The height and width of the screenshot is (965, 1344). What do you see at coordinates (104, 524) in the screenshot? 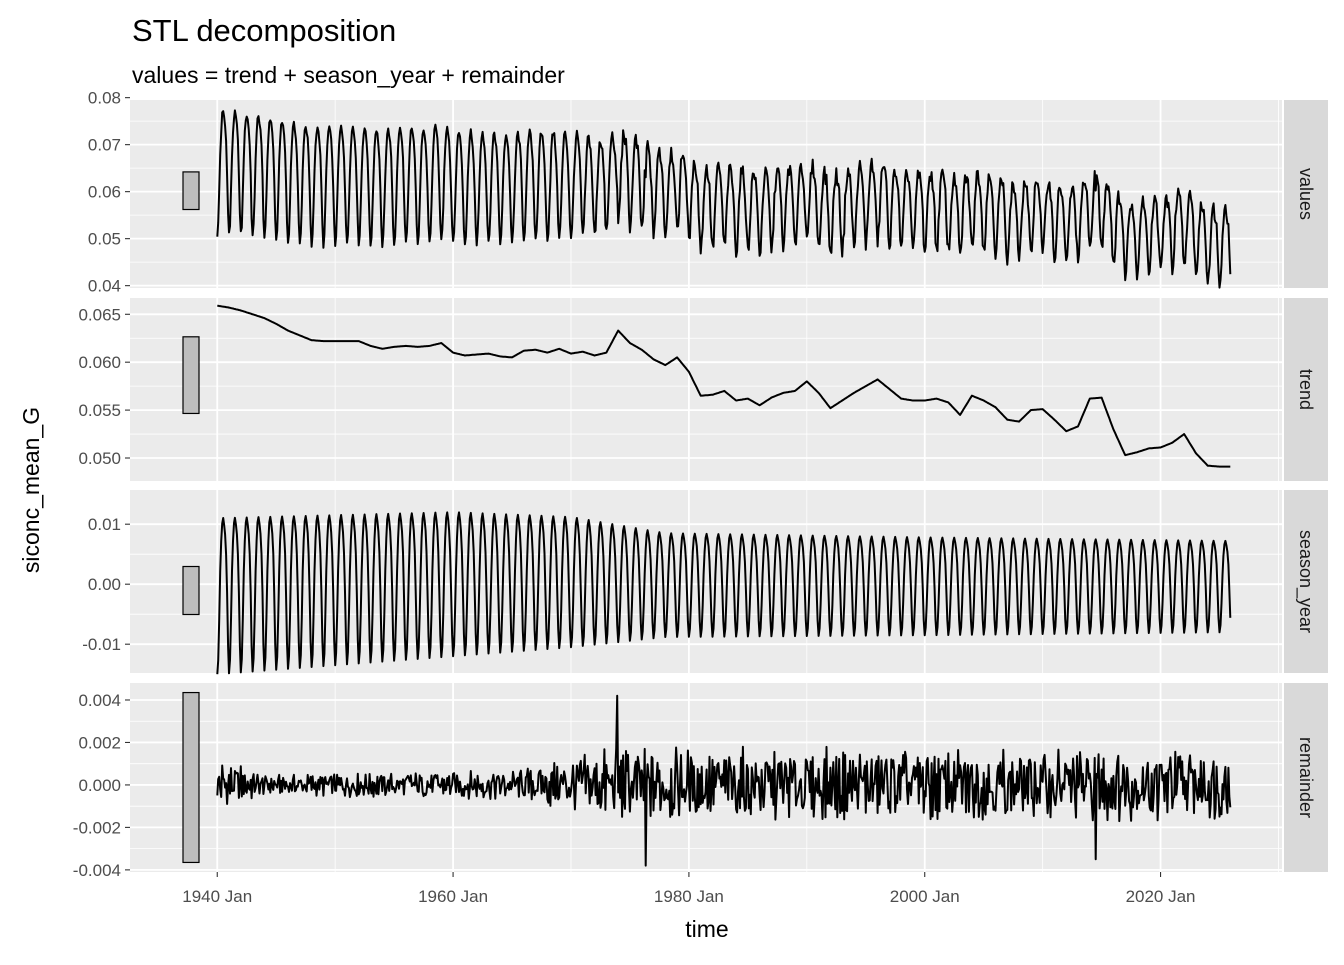
I see `y-tick-label: 0.01` at bounding box center [104, 524].